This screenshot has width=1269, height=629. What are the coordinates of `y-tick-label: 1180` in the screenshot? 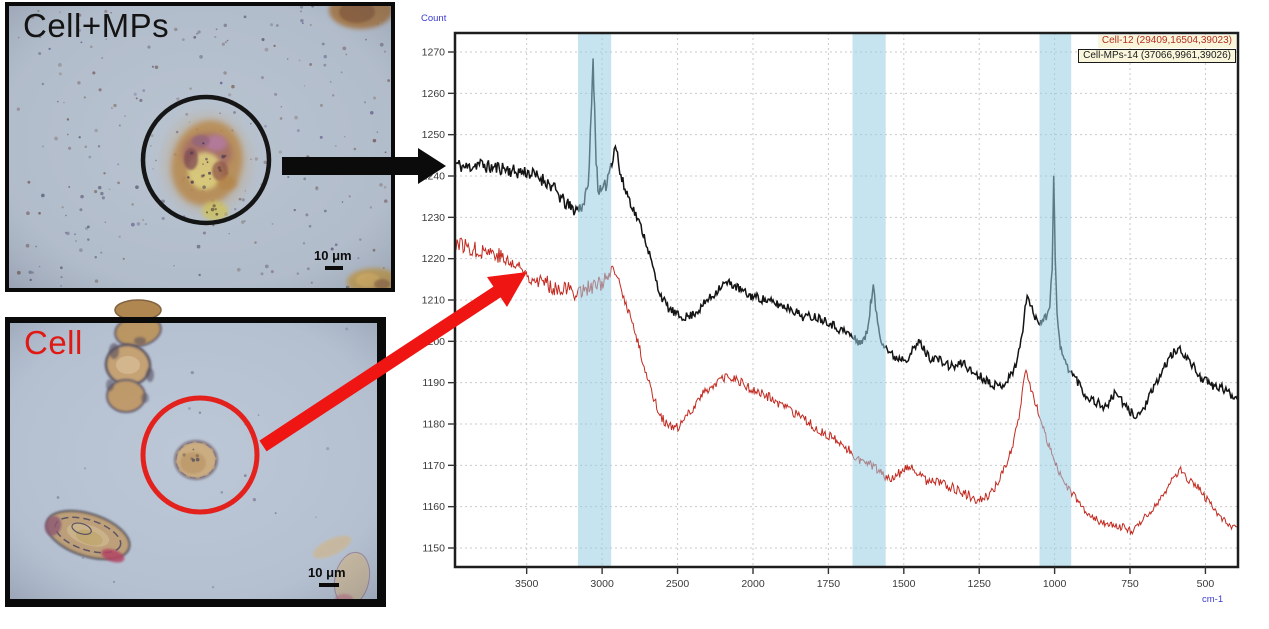 It's located at (433, 424).